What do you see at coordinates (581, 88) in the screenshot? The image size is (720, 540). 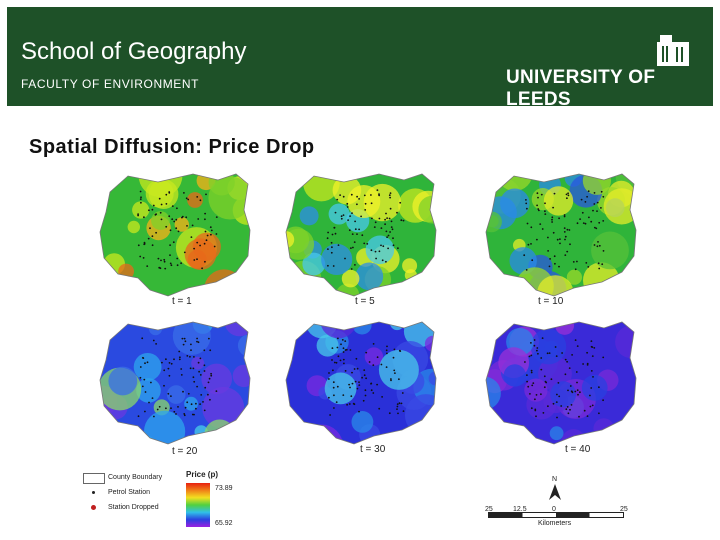 I see `university-name: UNIVERSITY OF LEEDS` at bounding box center [581, 88].